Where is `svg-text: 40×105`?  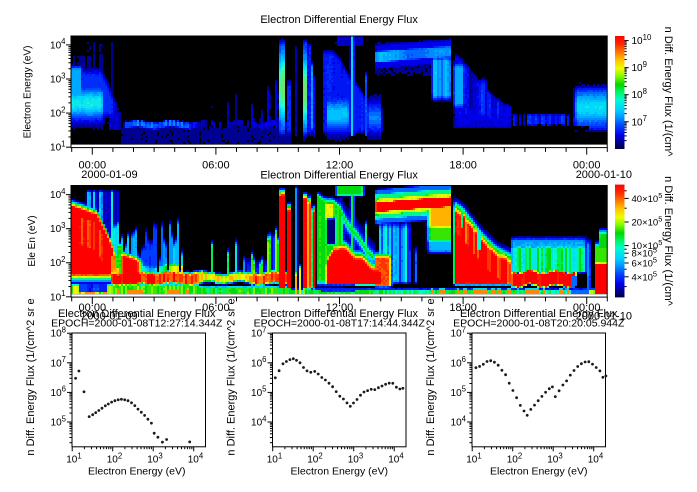 svg-text: 40×105 is located at coordinates (647, 198).